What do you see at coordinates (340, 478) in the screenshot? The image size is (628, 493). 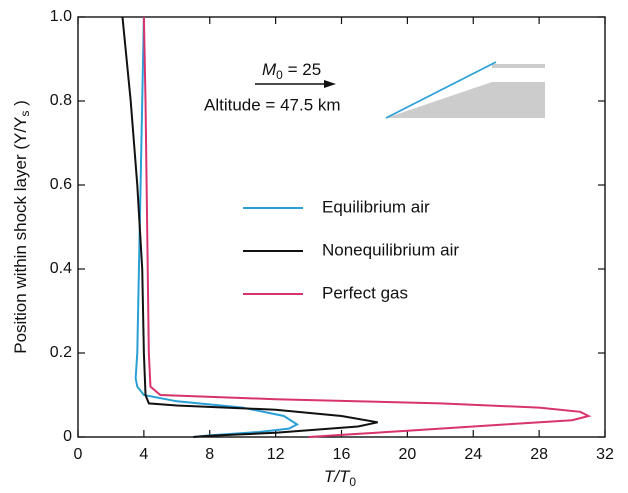 I see `x-axis-label: T/T0` at bounding box center [340, 478].